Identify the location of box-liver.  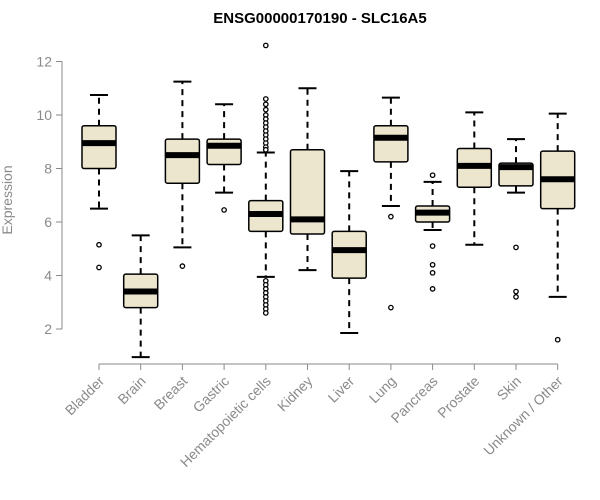
(349, 252).